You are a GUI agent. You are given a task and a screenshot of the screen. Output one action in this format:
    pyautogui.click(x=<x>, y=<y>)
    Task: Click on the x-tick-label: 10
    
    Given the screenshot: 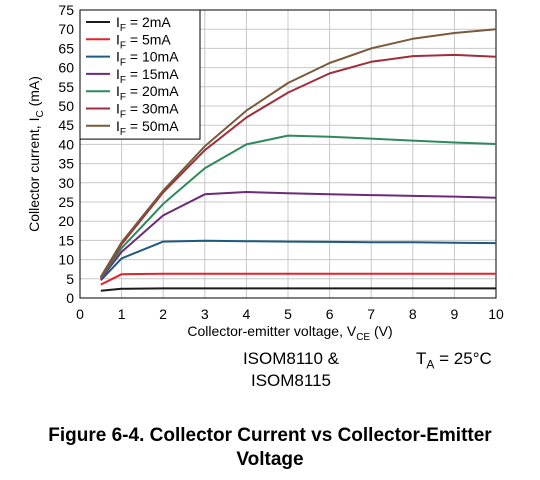 What is the action you would take?
    pyautogui.click(x=496, y=314)
    